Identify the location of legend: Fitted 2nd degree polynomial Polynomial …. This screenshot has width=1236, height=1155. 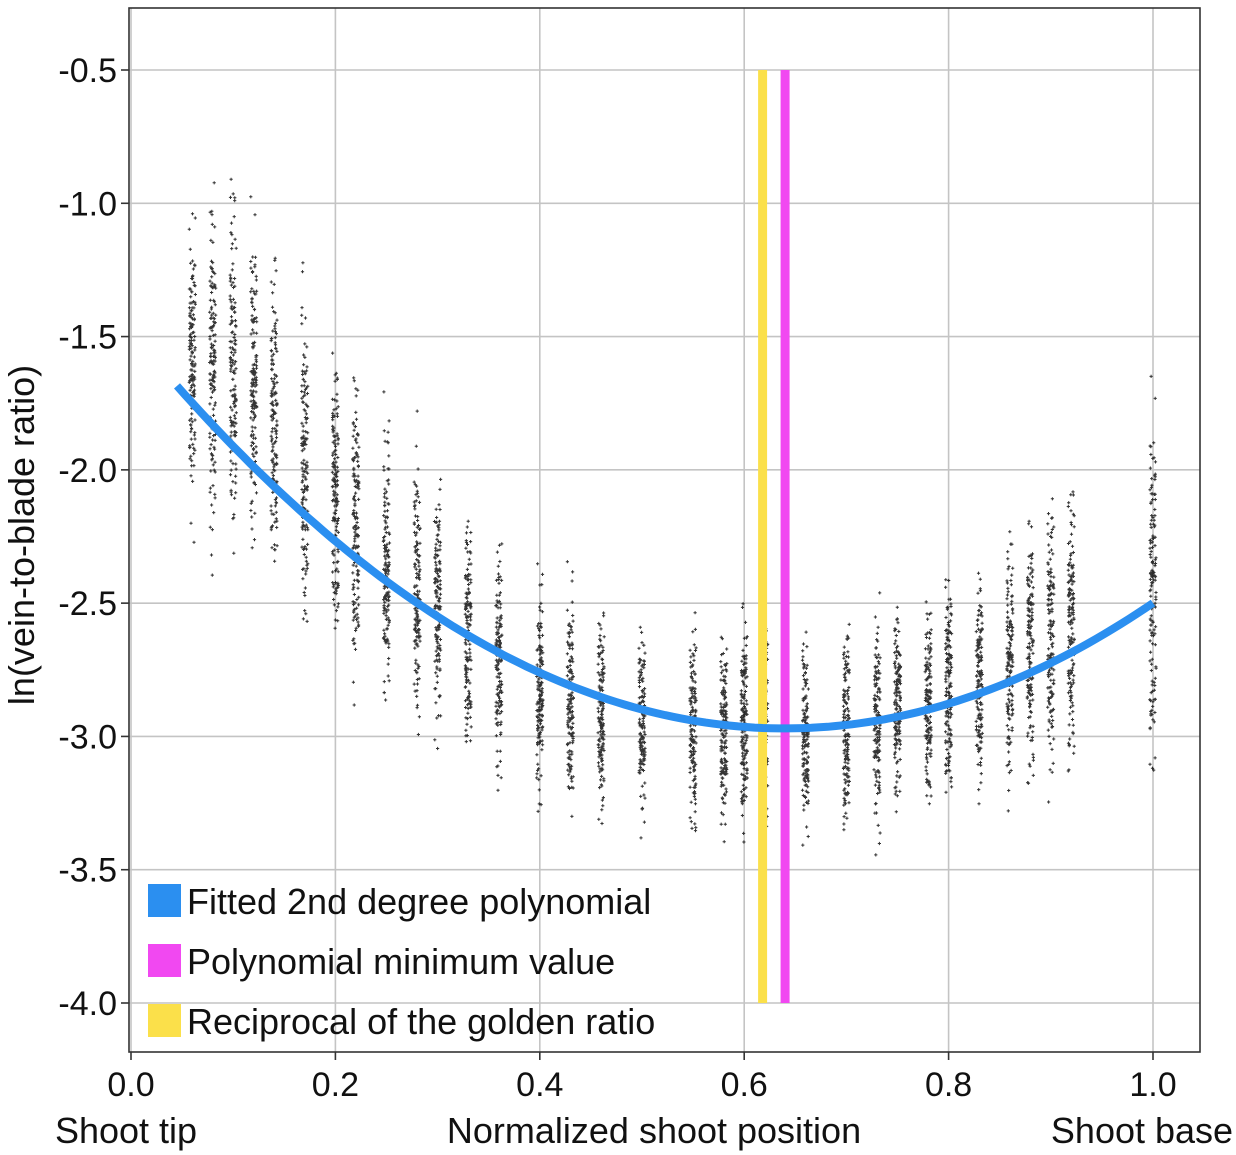
(401, 961).